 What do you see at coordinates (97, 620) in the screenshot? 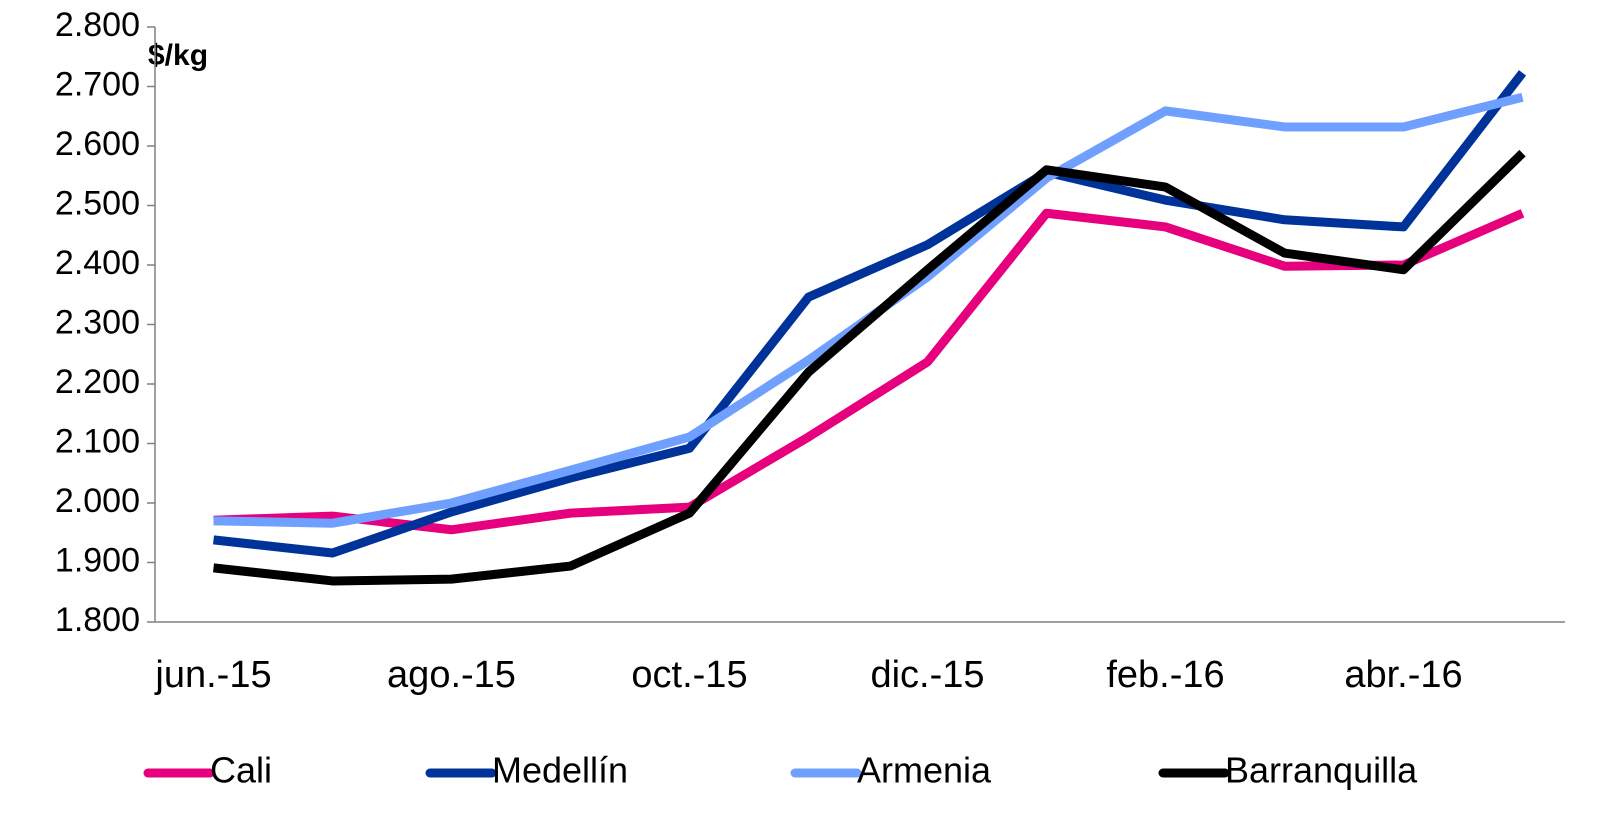
I see `y-tick-label: 1.800` at bounding box center [97, 620].